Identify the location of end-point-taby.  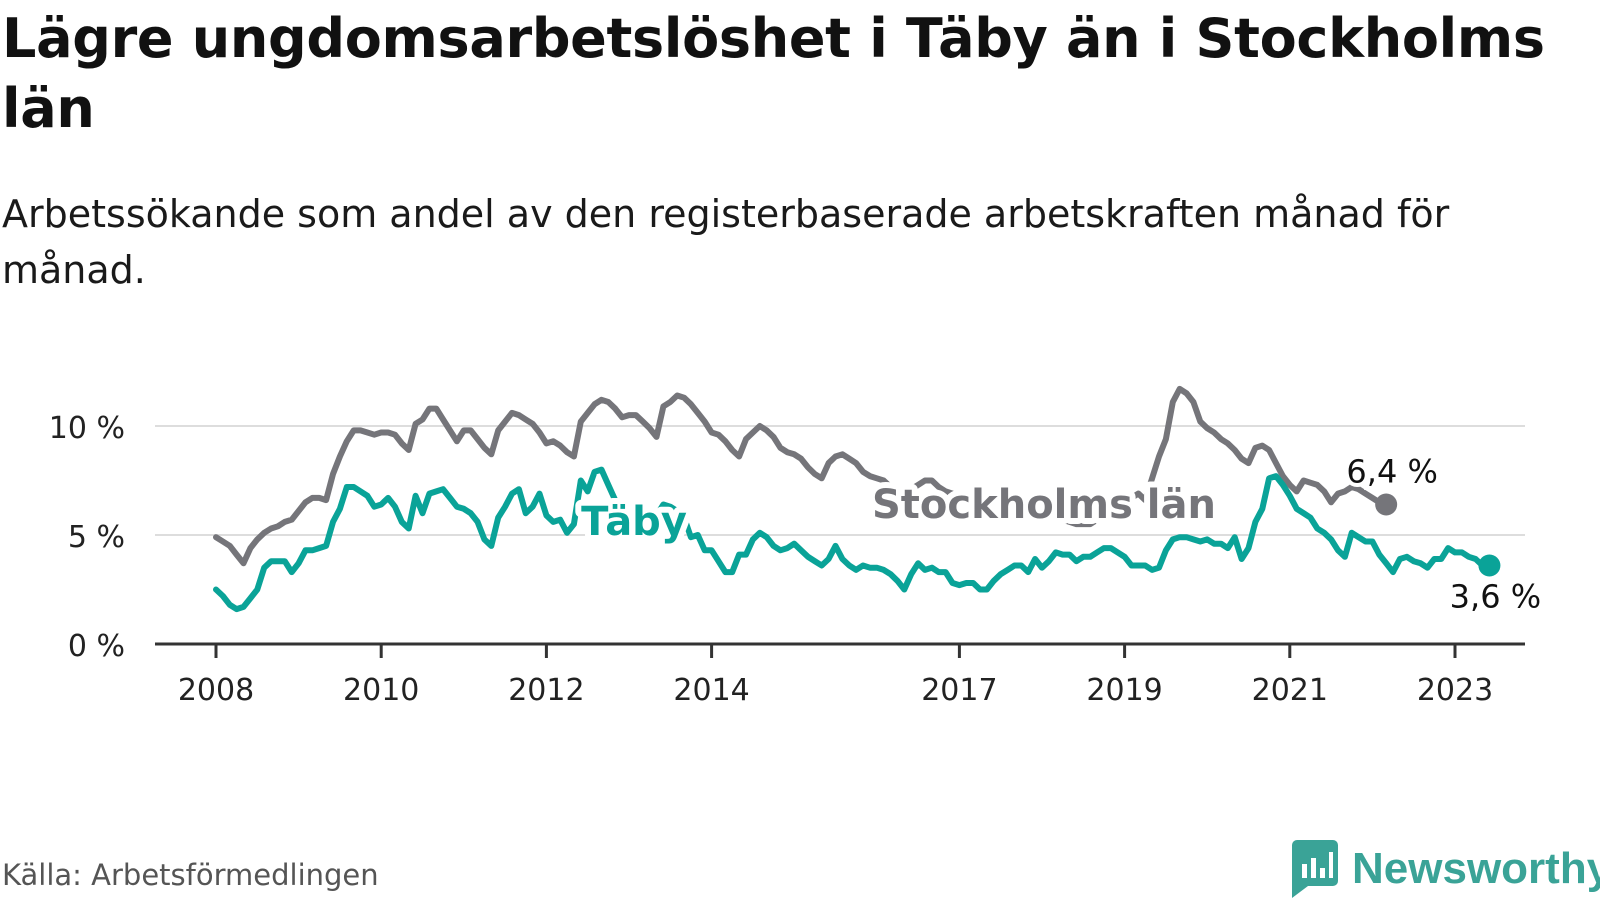
(1489, 565).